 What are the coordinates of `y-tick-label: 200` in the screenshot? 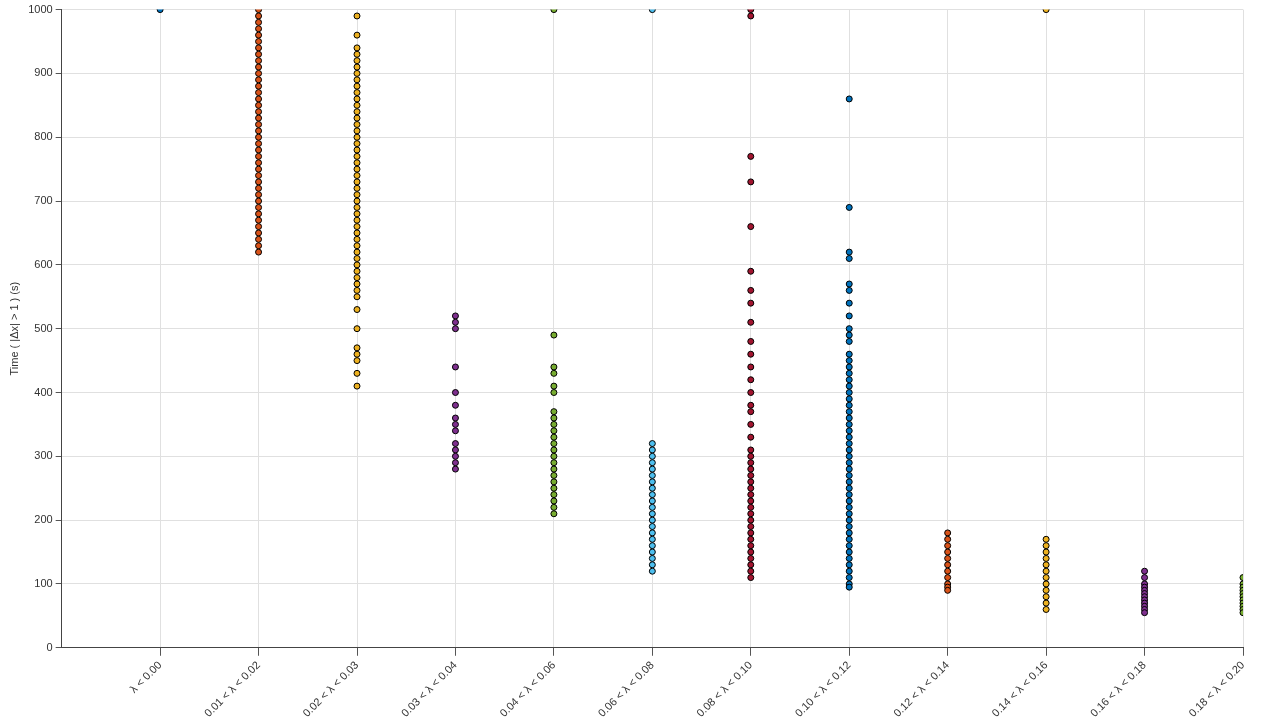 It's located at (43, 519).